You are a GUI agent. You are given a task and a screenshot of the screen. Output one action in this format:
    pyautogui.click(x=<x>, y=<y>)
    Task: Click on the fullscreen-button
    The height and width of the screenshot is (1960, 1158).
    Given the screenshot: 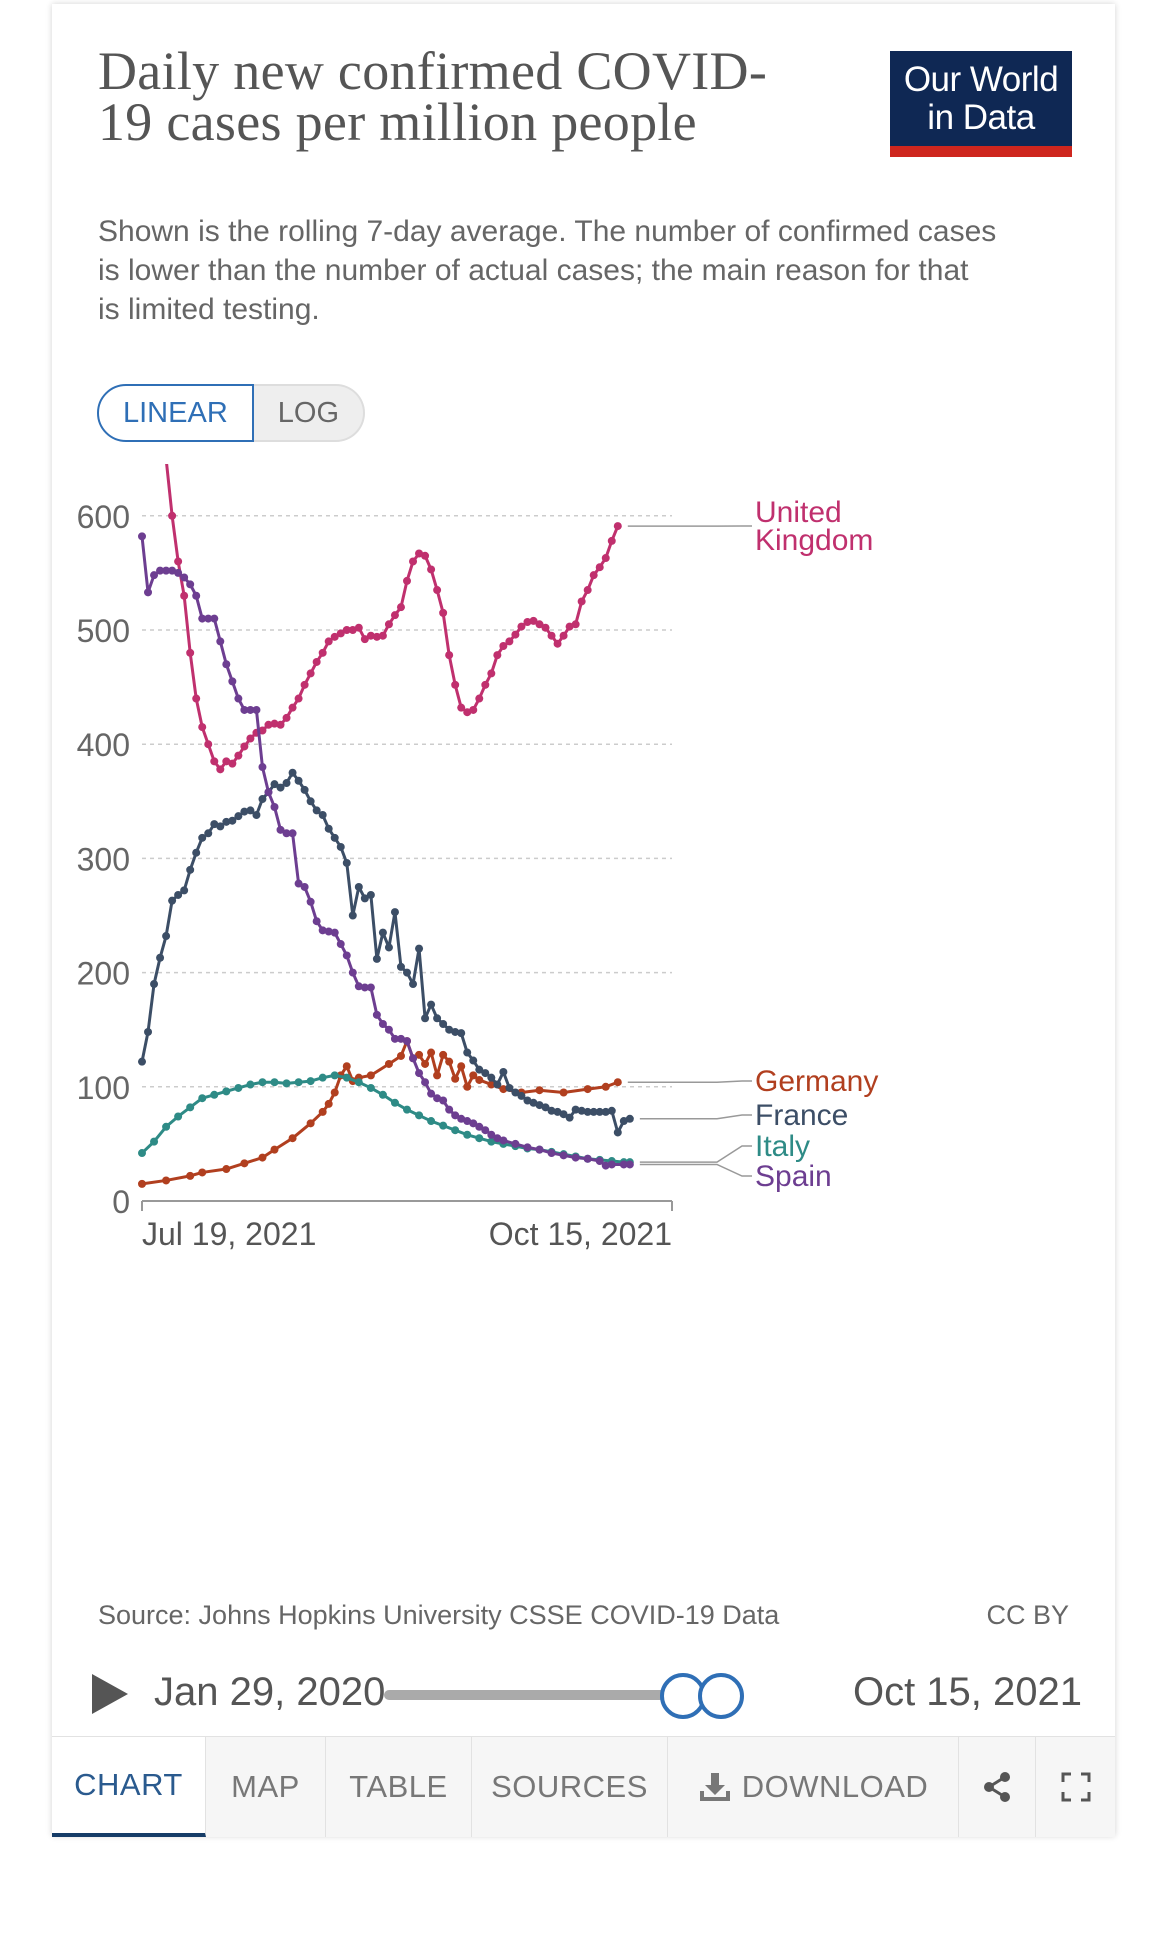 What is the action you would take?
    pyautogui.click(x=1075, y=1787)
    